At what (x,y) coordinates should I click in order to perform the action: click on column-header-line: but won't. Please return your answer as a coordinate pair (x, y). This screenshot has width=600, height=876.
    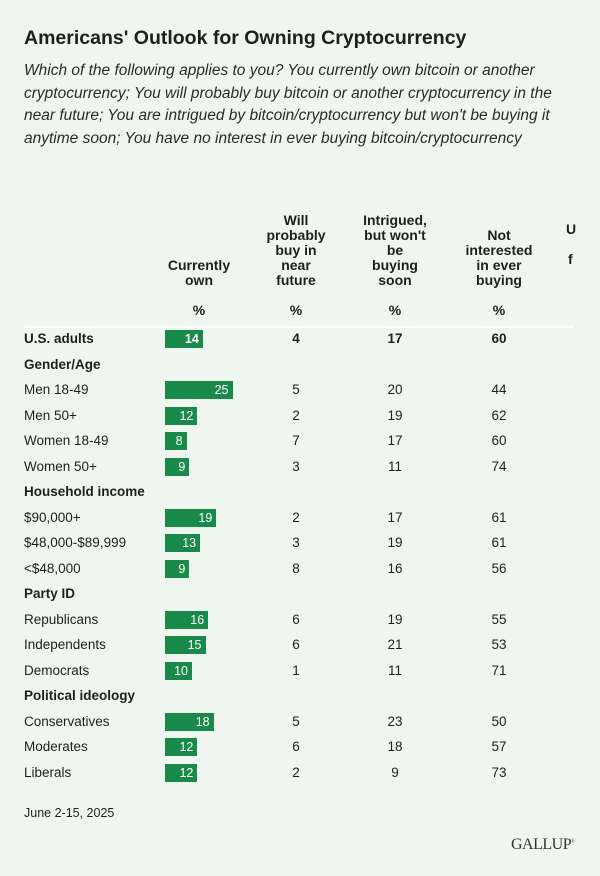
    Looking at the image, I should click on (395, 235).